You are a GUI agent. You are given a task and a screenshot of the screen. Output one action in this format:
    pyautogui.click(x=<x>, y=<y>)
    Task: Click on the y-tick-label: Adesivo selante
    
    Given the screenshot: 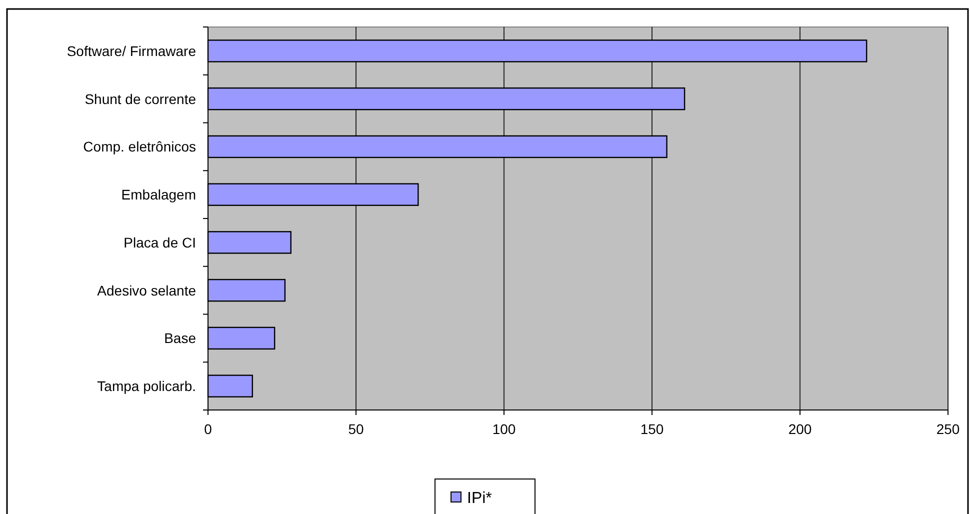 What is the action you would take?
    pyautogui.click(x=146, y=290)
    